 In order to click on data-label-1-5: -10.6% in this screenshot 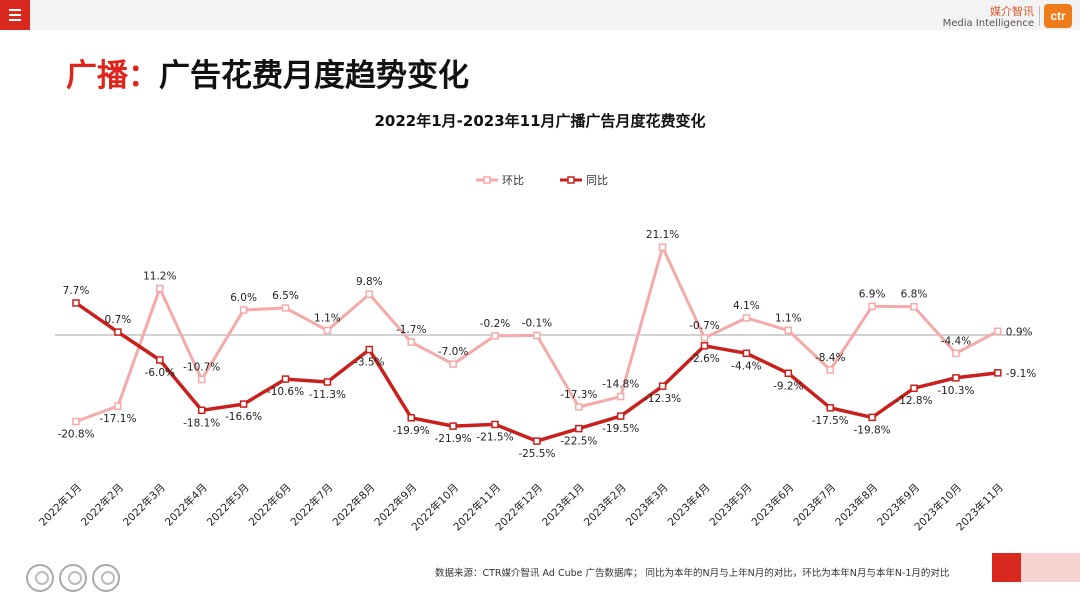, I will do `click(285, 392)`.